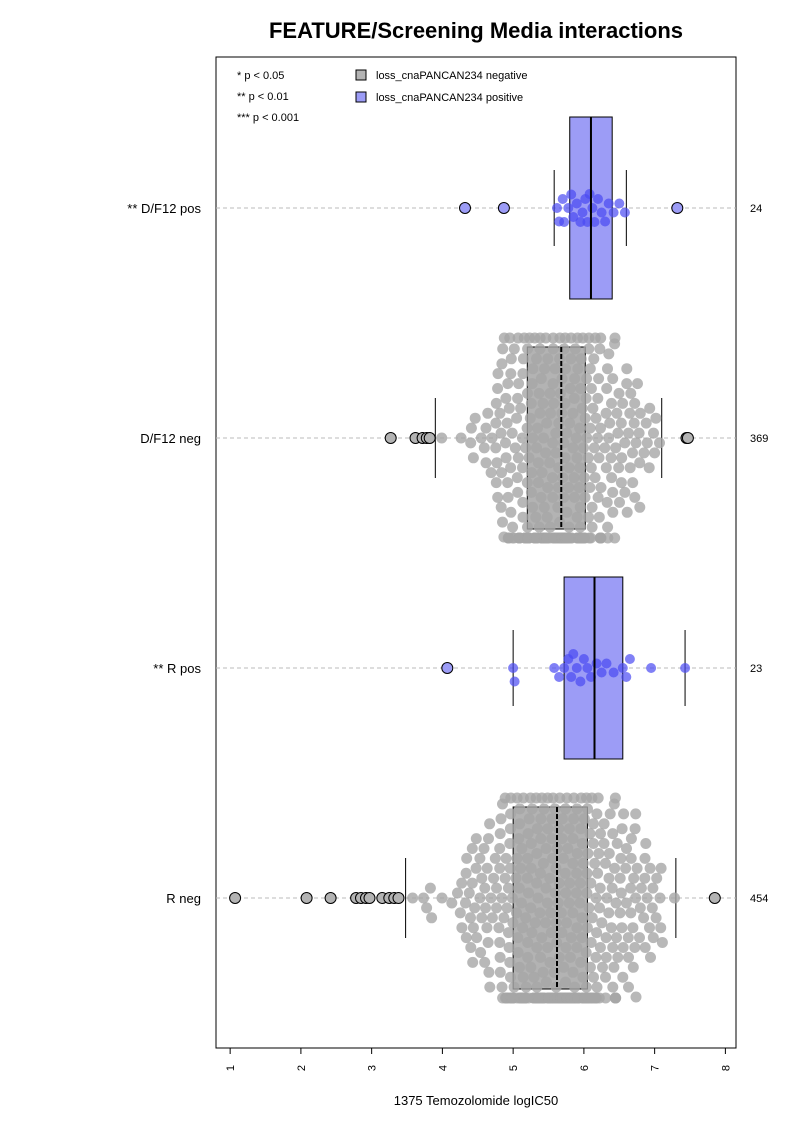 The width and height of the screenshot is (793, 1122). Describe the element at coordinates (656, 1068) in the screenshot. I see `x-tick-label: 7` at that location.